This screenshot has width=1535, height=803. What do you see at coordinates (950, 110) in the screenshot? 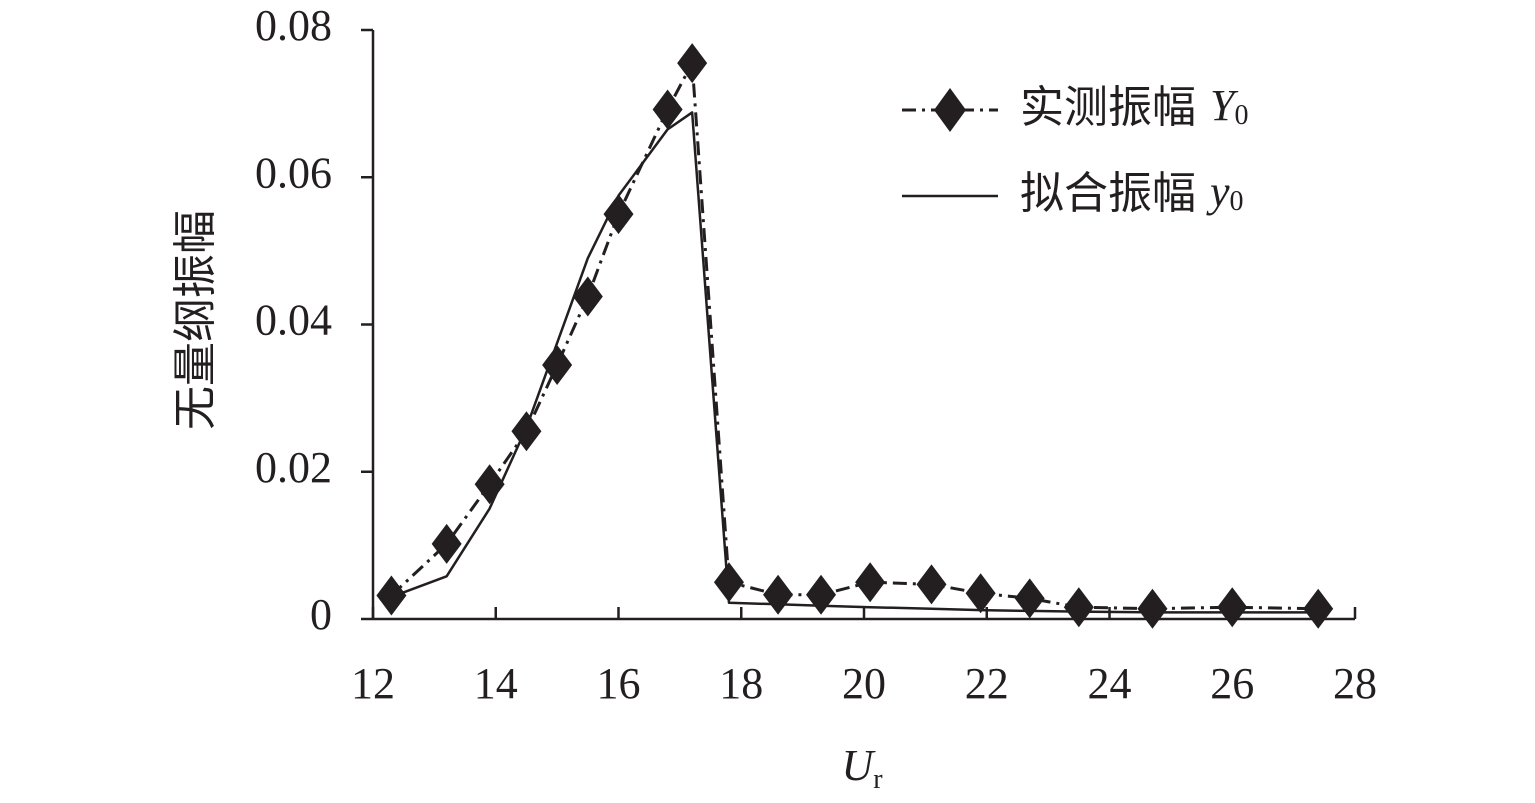
I see `legend-marker-measured` at bounding box center [950, 110].